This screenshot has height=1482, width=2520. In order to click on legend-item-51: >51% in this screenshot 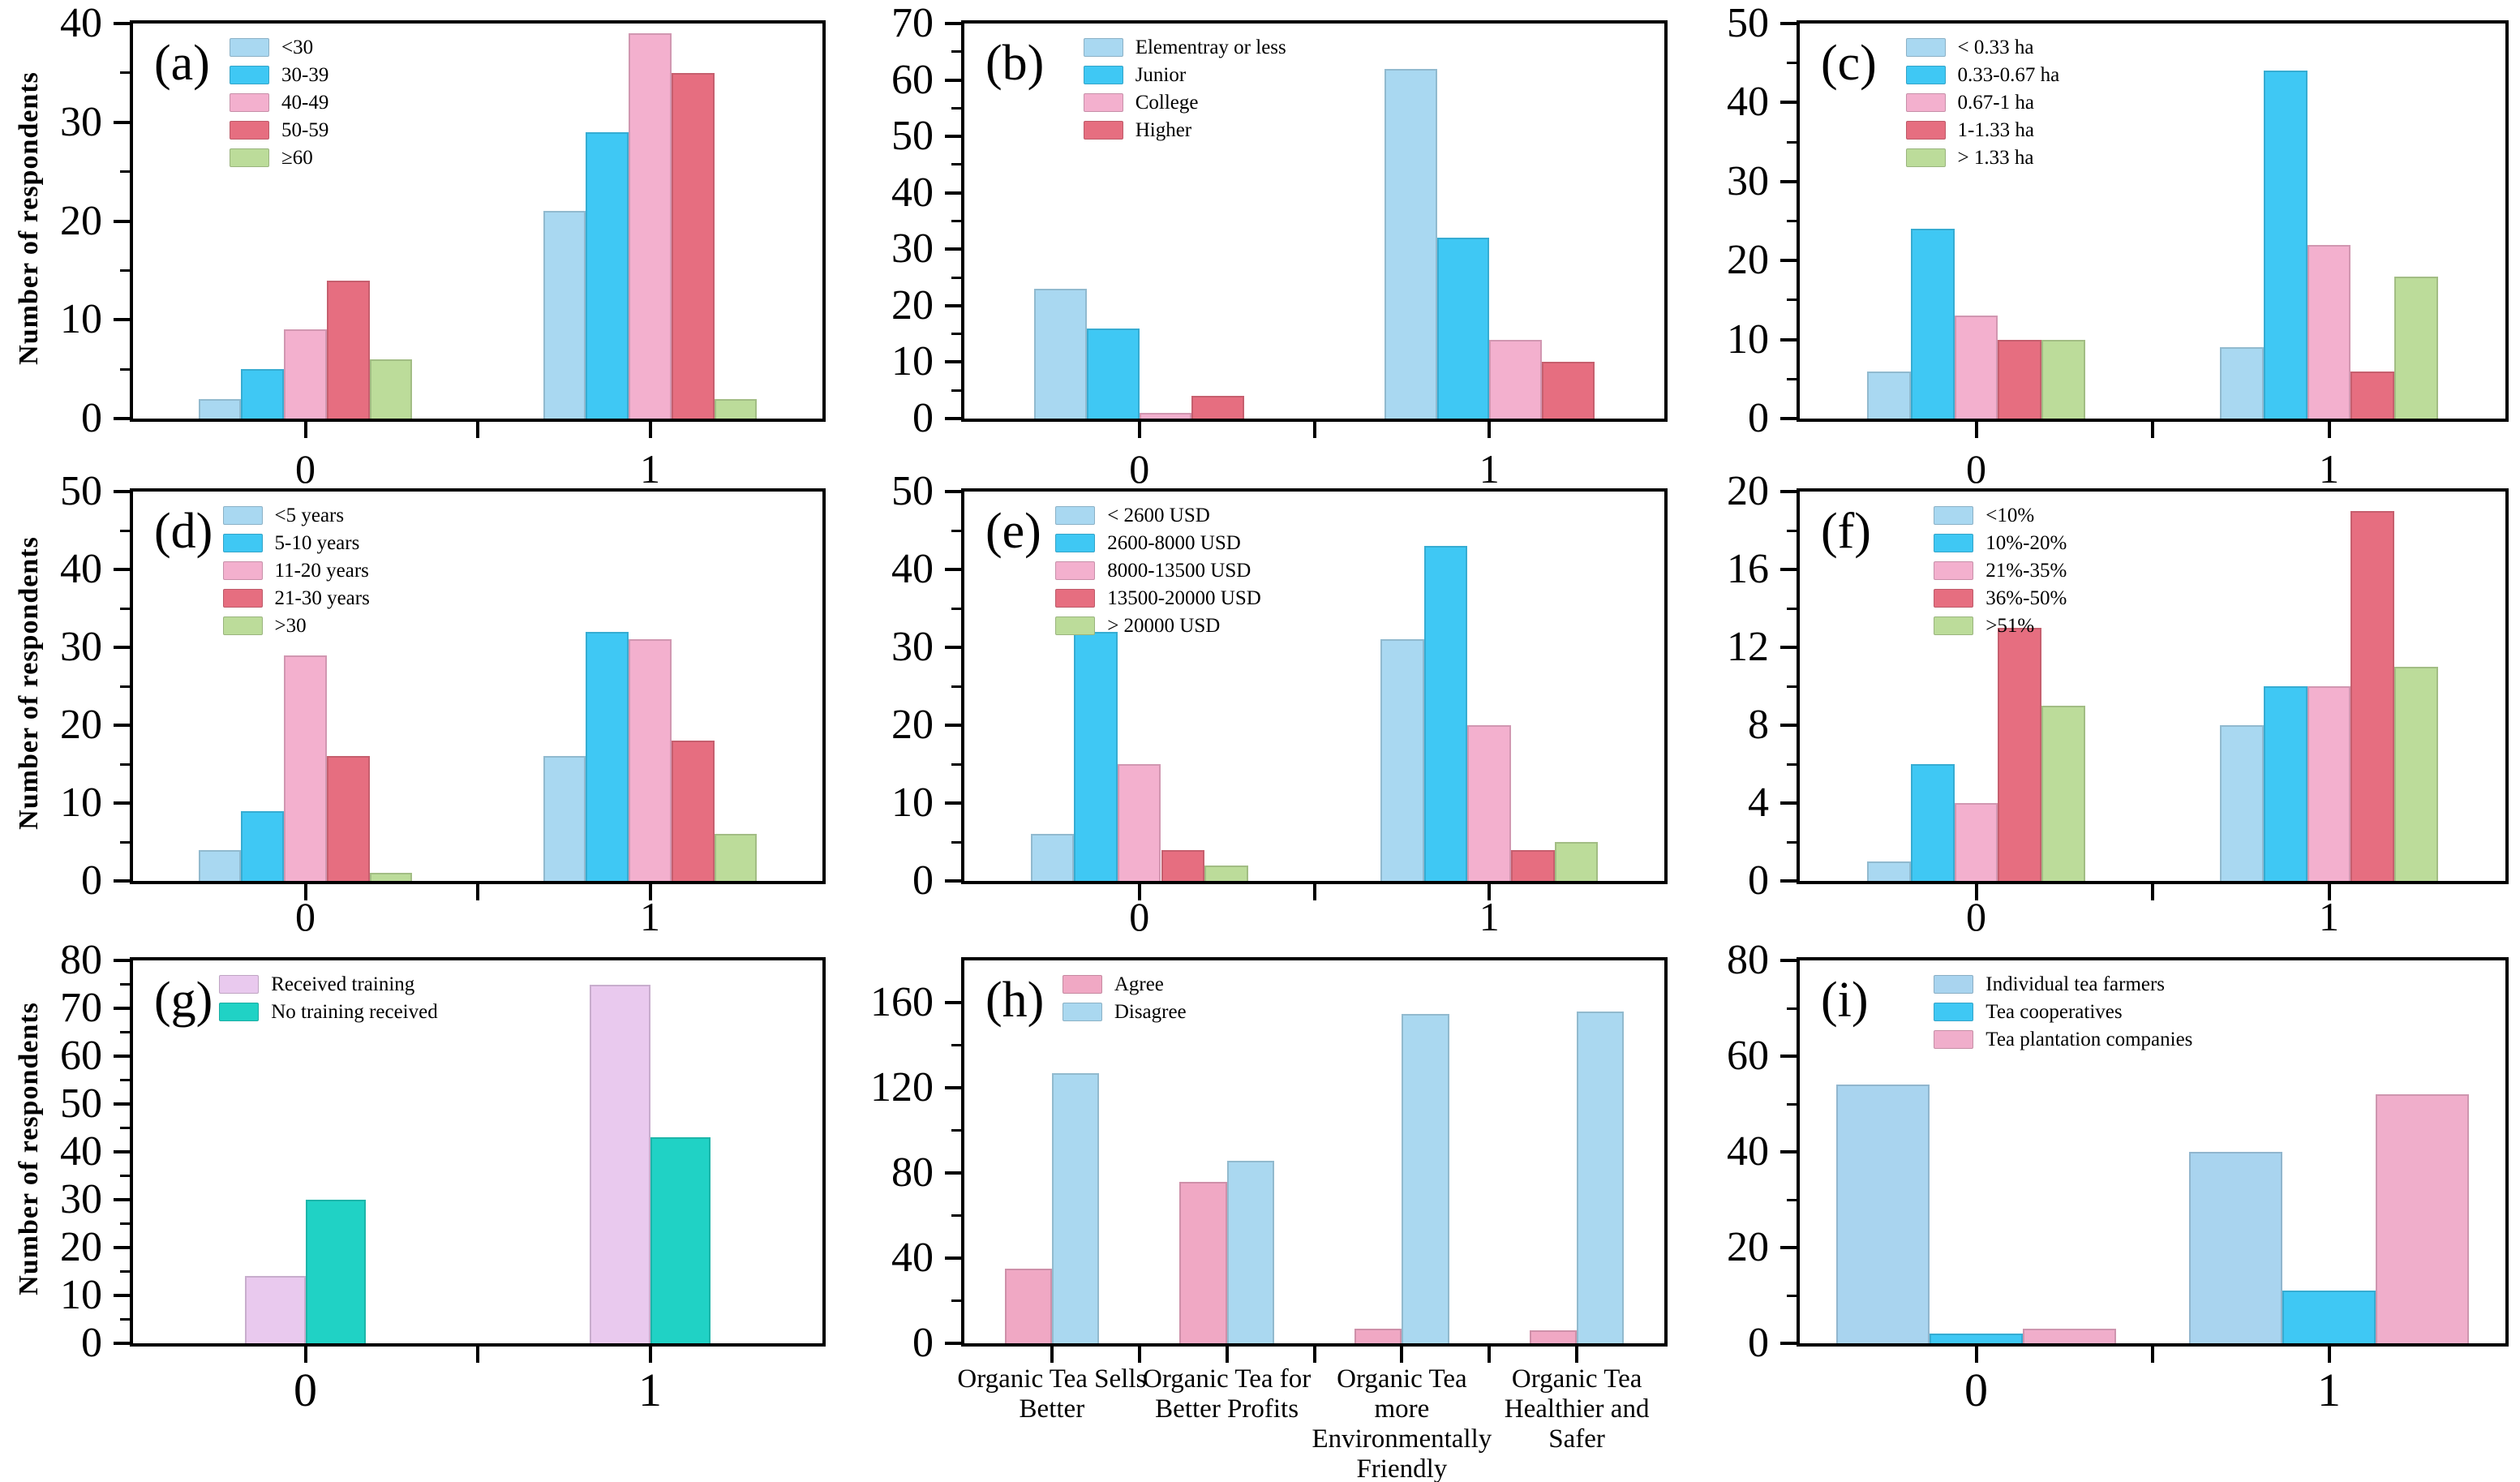, I will do `click(2001, 626)`.